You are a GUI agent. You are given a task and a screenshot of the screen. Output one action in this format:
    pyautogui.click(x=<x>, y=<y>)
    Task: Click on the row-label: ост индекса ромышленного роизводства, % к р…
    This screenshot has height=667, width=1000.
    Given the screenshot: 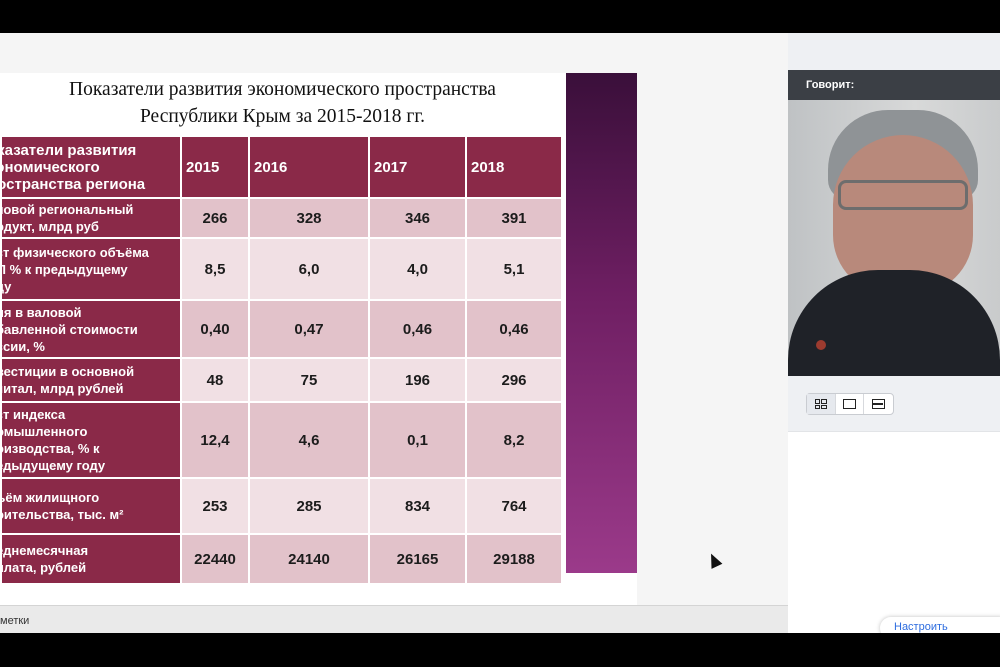 What is the action you would take?
    pyautogui.click(x=91, y=440)
    